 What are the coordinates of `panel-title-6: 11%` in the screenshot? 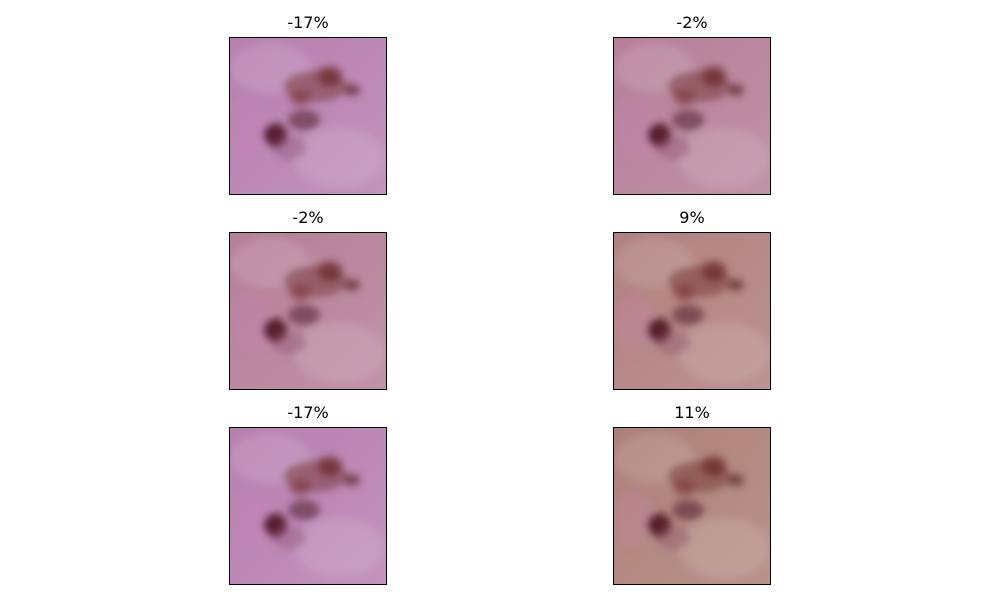 It's located at (692, 412).